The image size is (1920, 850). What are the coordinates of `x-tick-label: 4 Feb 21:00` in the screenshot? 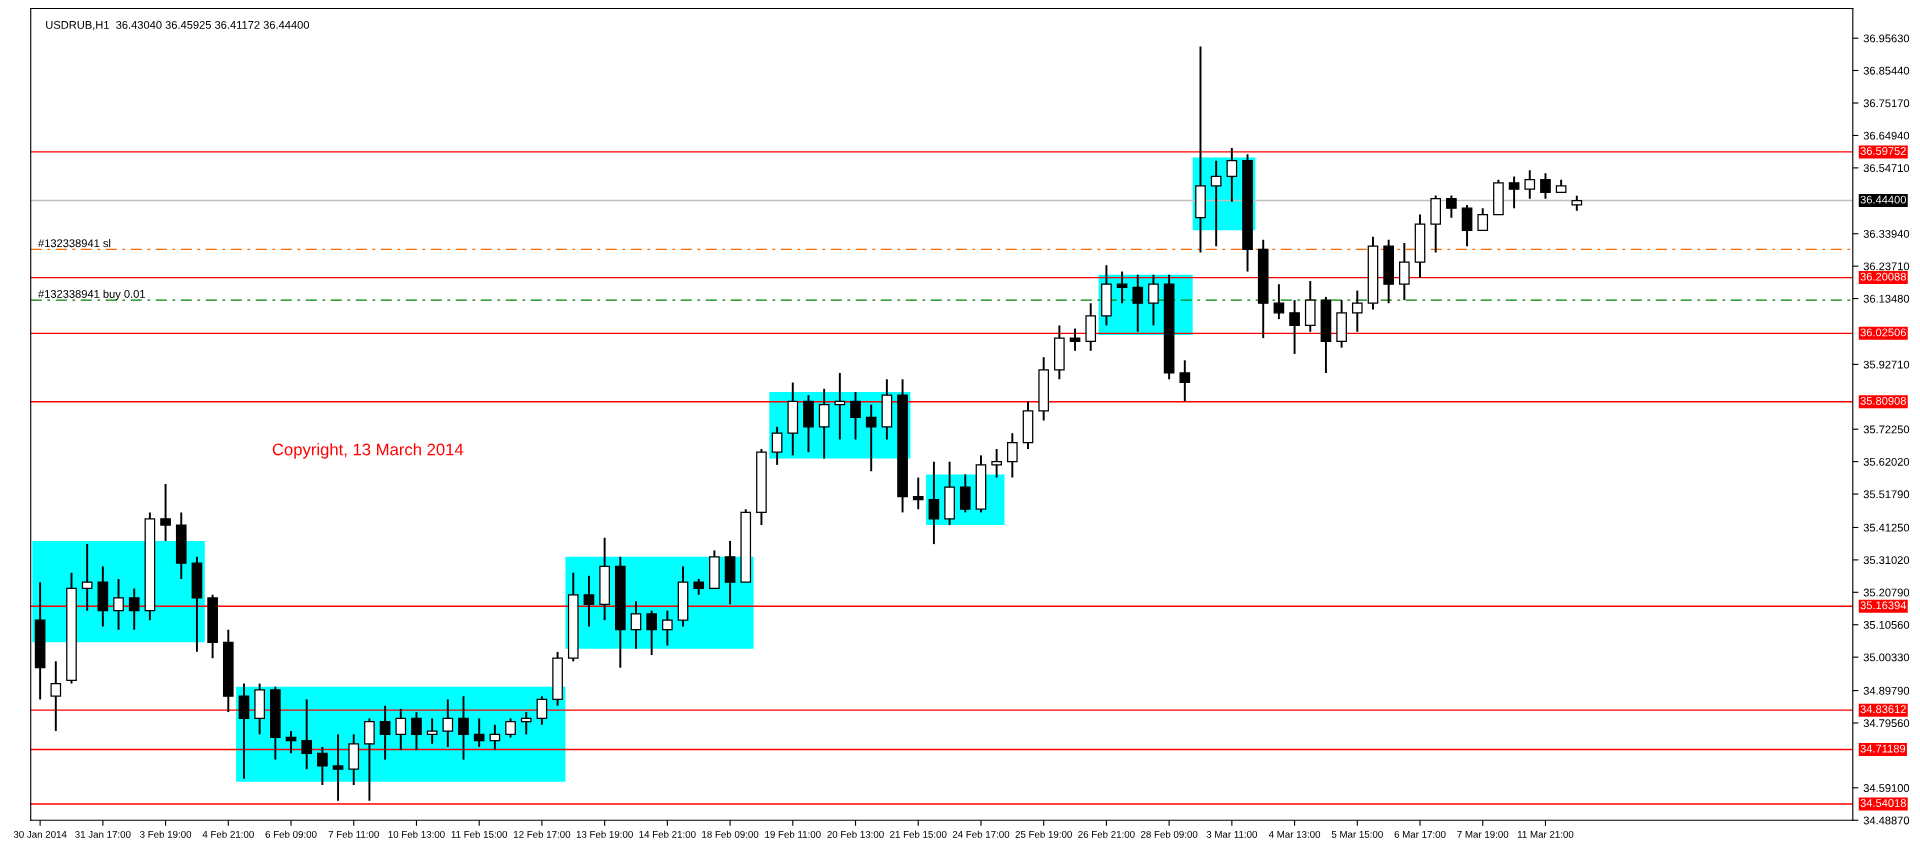 It's located at (228, 834).